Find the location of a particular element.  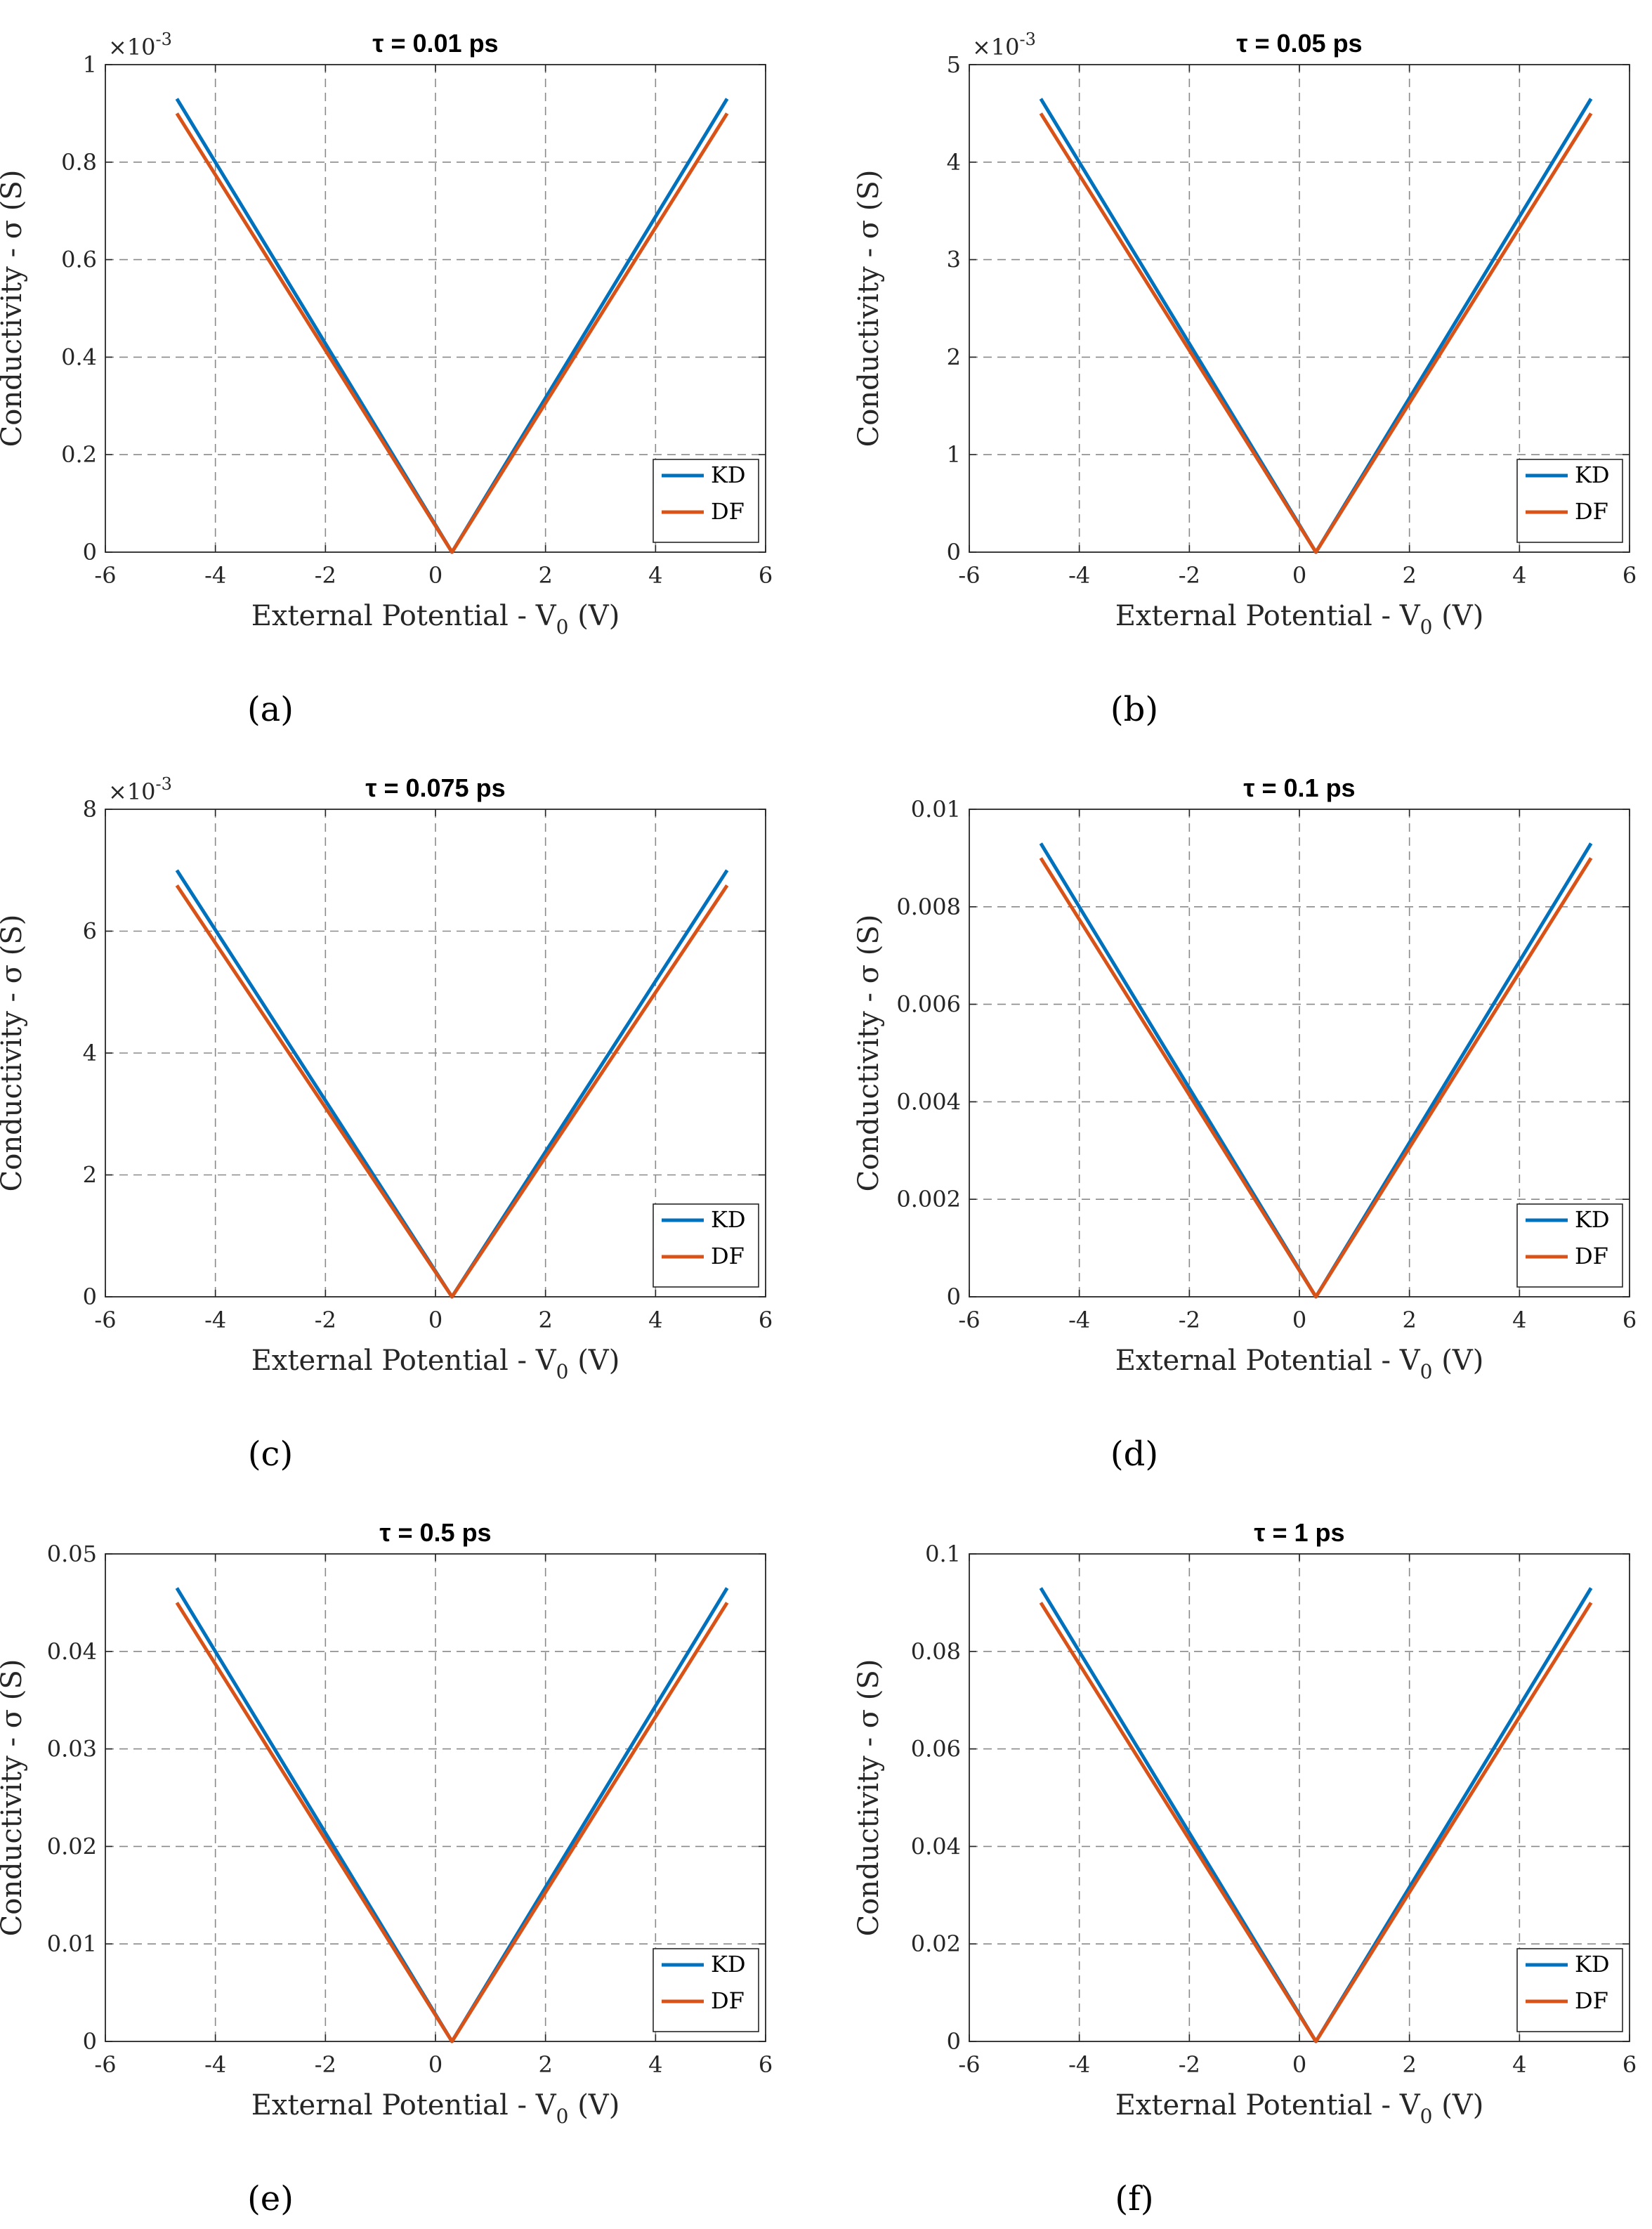

y-tick-label: 0.08 is located at coordinates (936, 1651).